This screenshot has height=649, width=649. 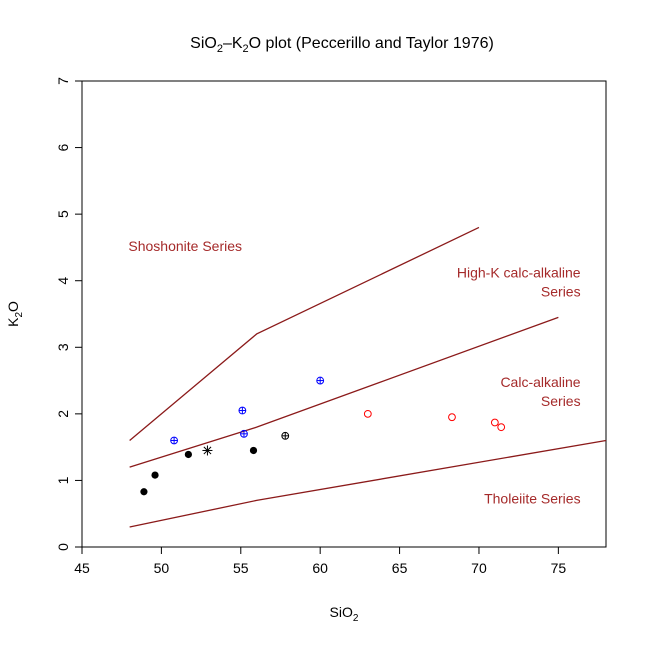 I want to click on x-tick-label: 70, so click(x=479, y=568).